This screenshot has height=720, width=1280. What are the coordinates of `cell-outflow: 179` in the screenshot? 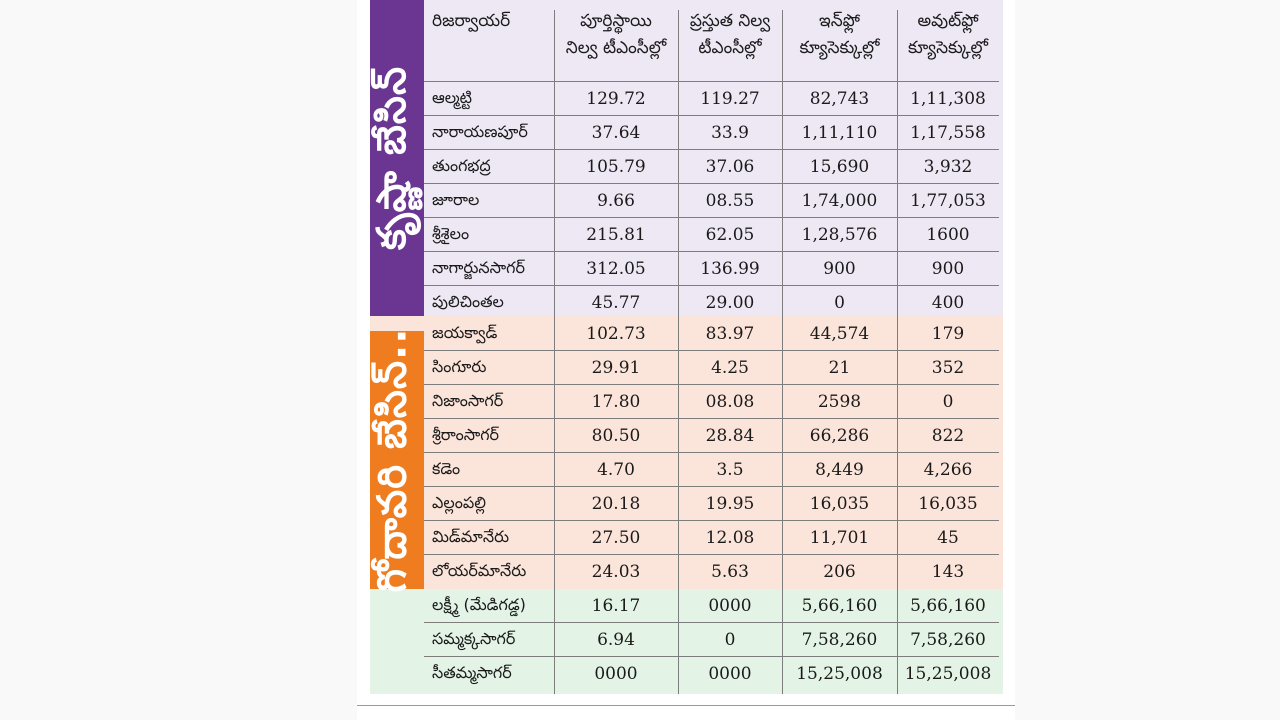 It's located at (948, 334).